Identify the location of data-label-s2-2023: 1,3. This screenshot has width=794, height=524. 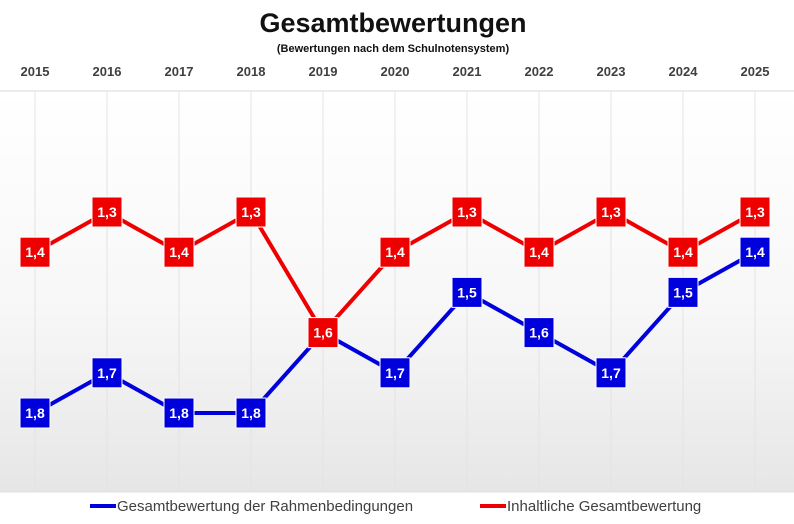
(611, 212).